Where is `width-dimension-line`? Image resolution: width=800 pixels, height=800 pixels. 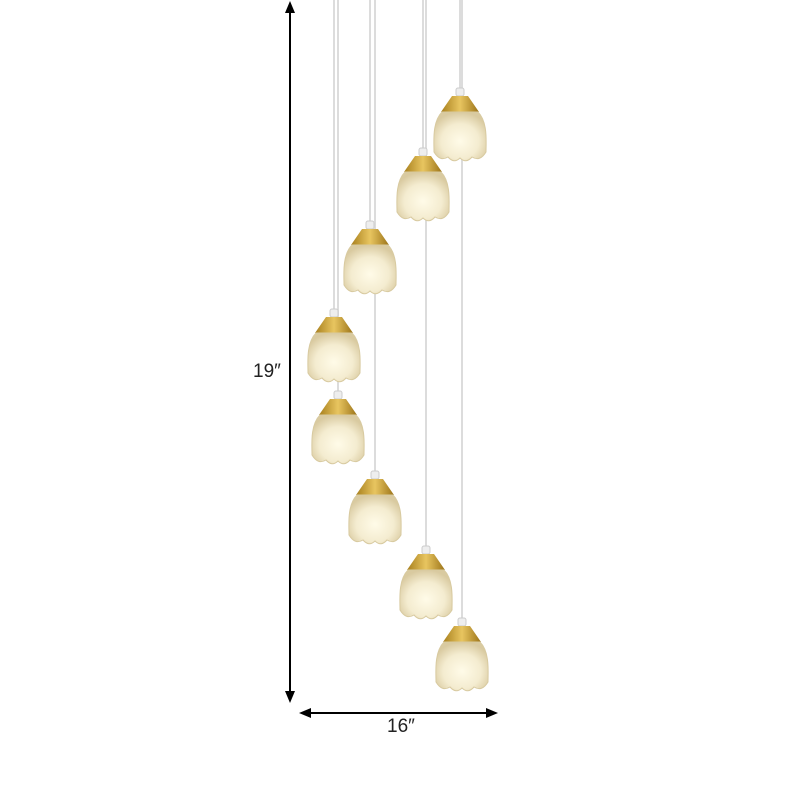 width-dimension-line is located at coordinates (398, 713).